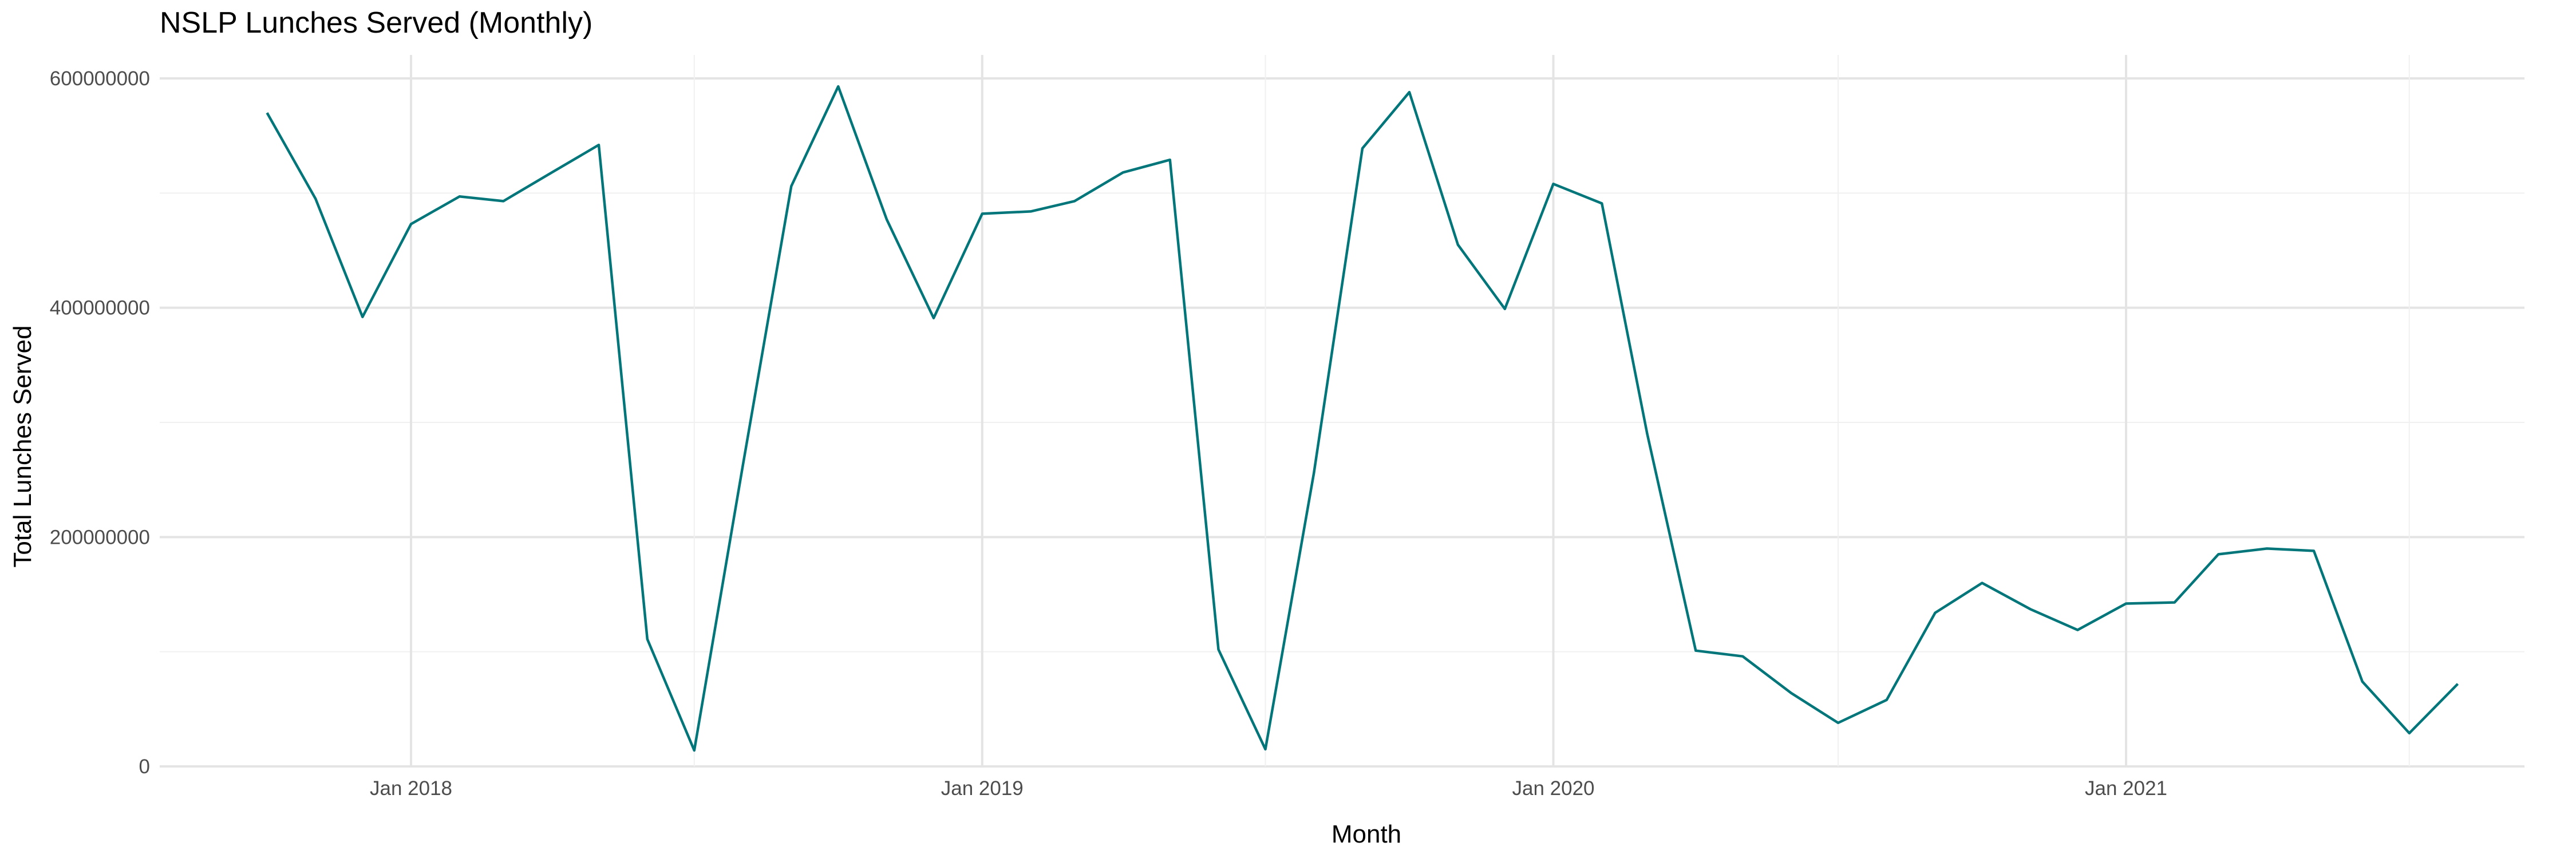 Image resolution: width=2576 pixels, height=858 pixels. I want to click on y-tick-label: 0, so click(144, 767).